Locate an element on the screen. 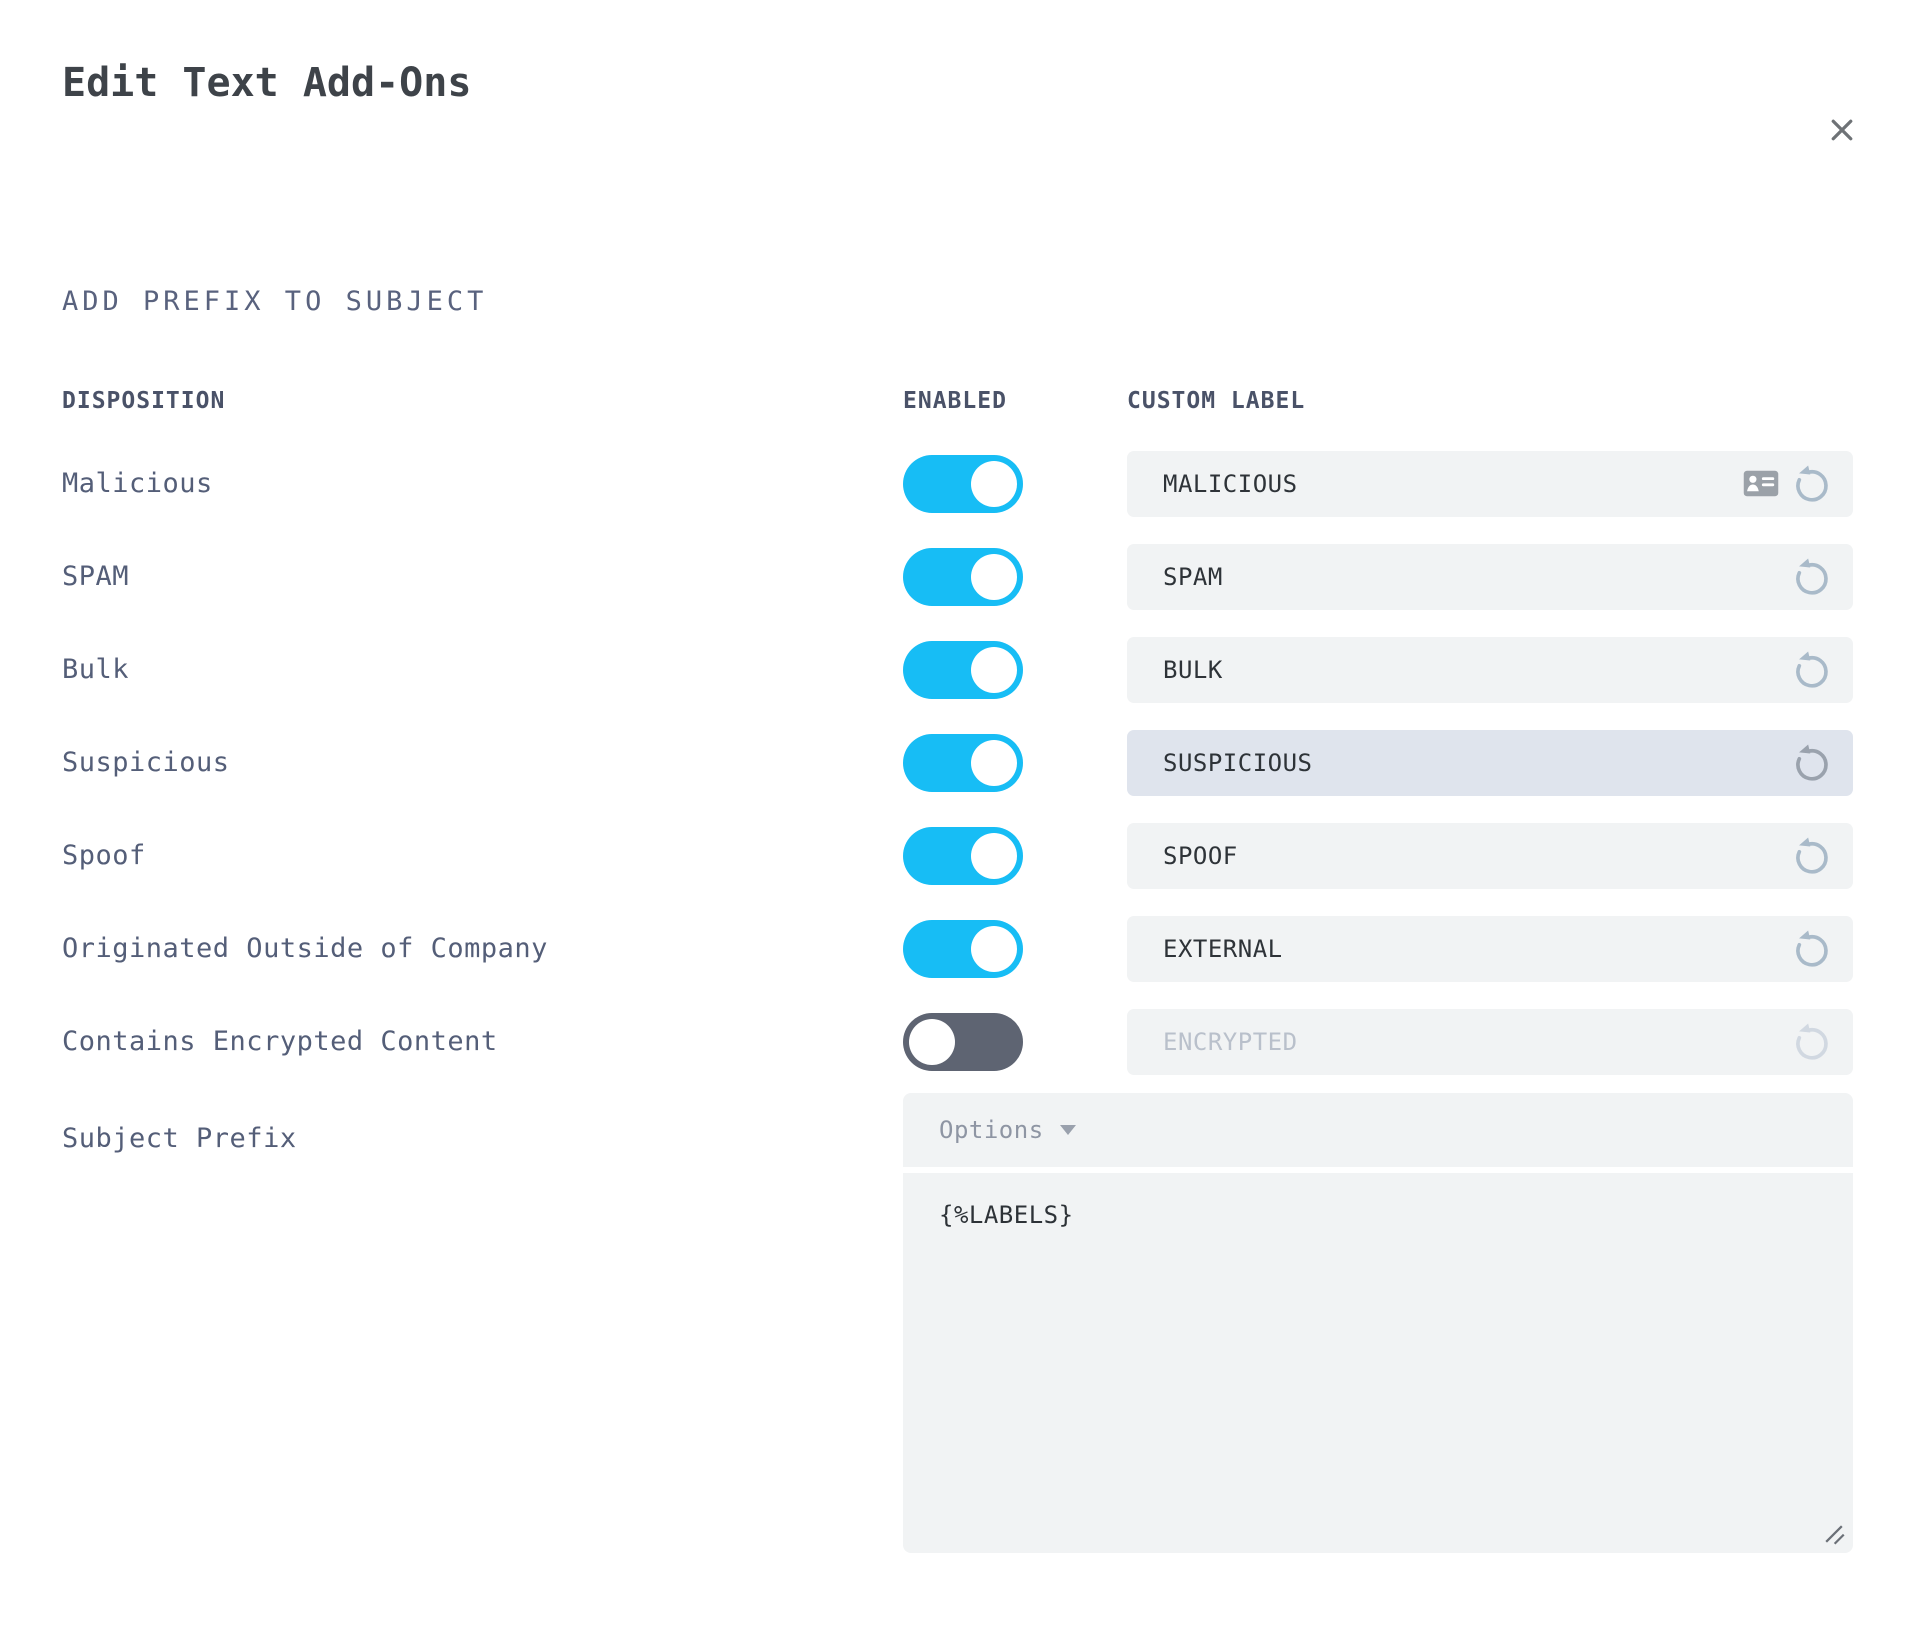  disposition-label: Contains Encrypted Content is located at coordinates (280, 1041).